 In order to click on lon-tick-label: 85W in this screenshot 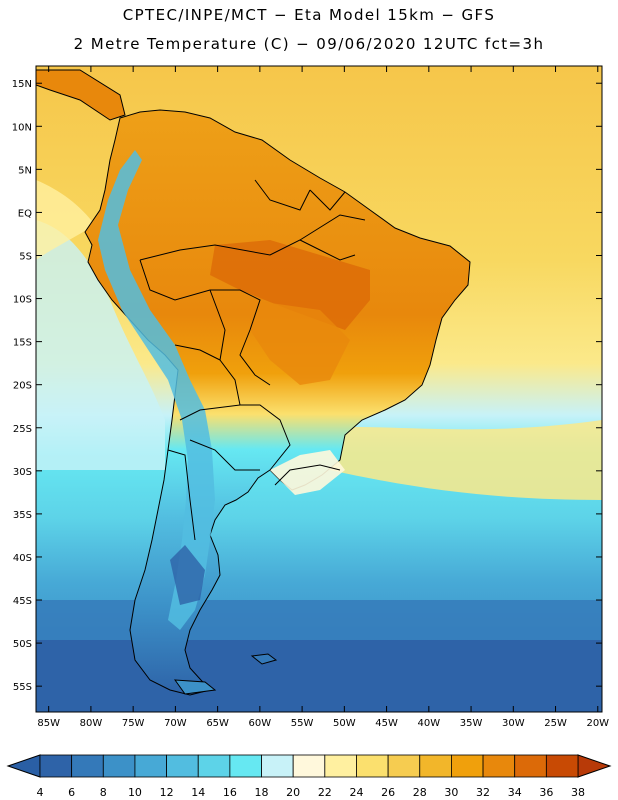, I will do `click(48, 723)`.